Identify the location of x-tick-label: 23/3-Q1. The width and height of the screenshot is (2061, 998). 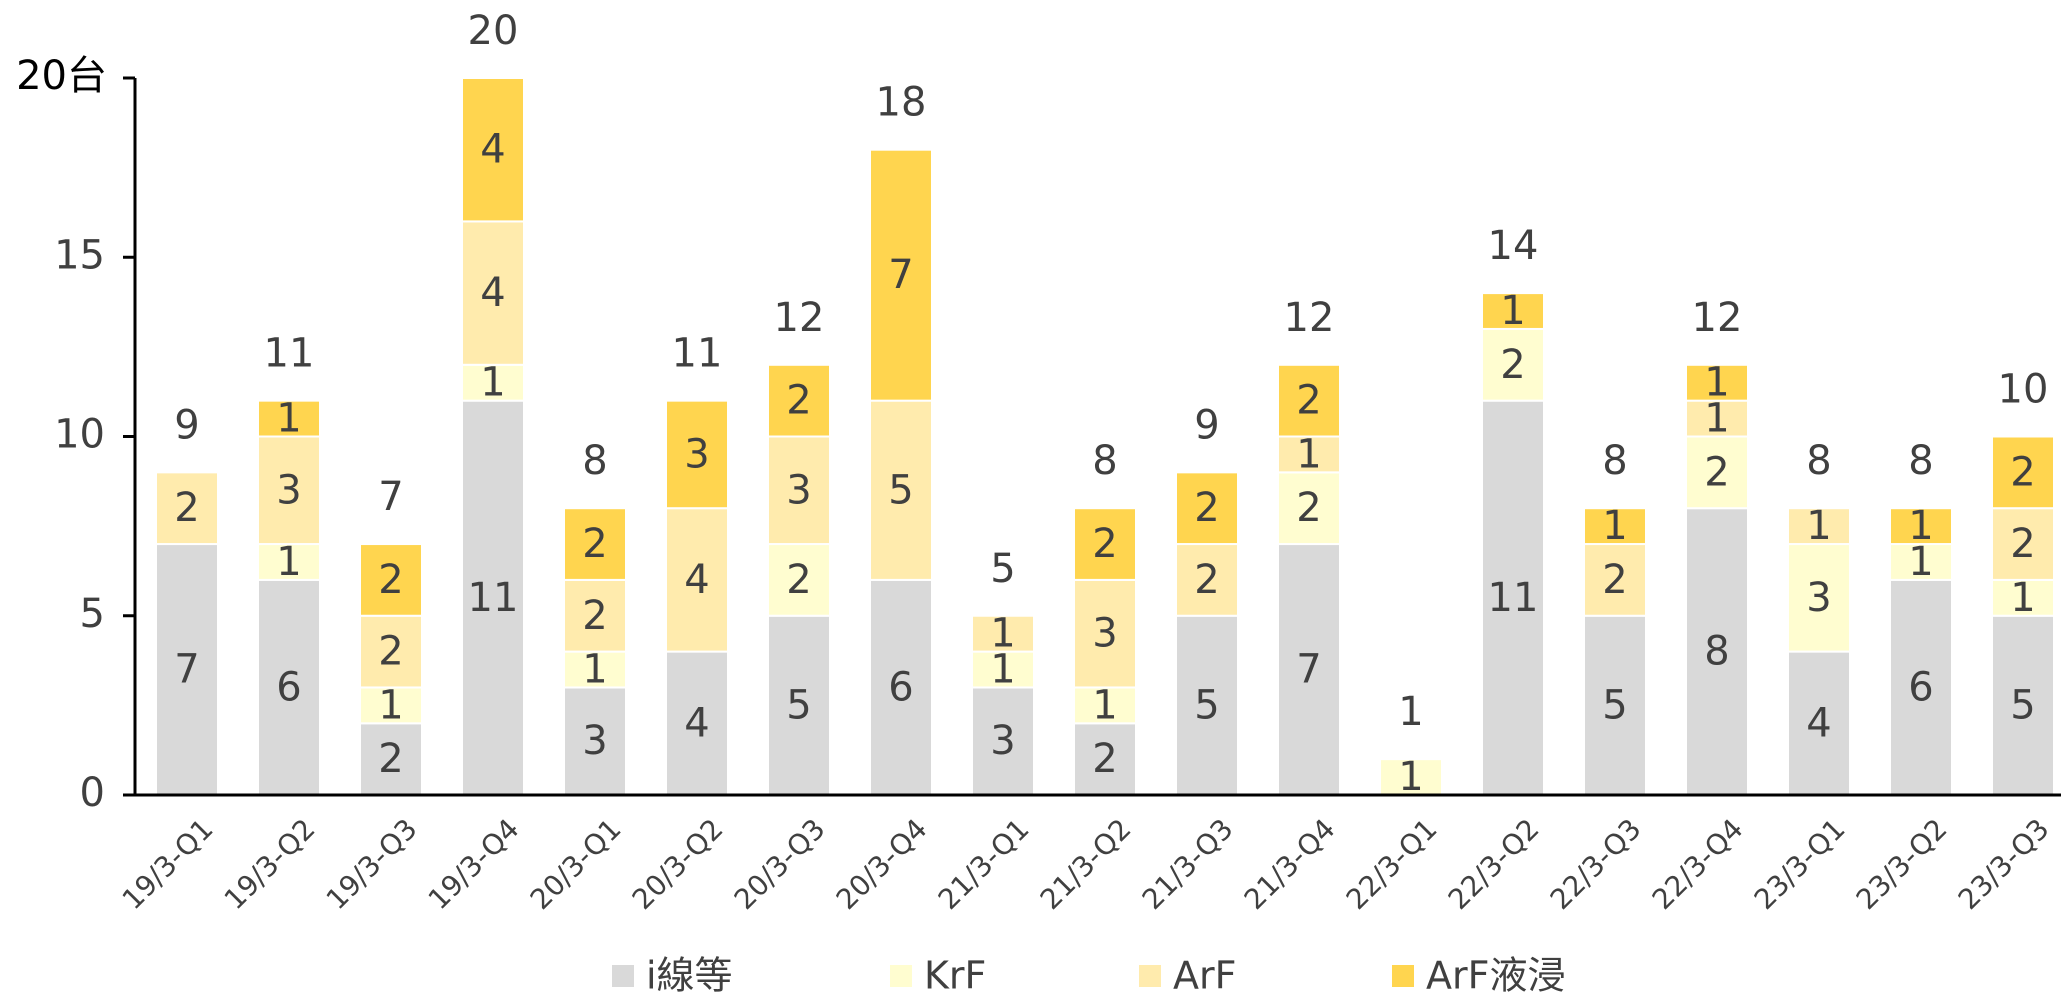
(1800, 864).